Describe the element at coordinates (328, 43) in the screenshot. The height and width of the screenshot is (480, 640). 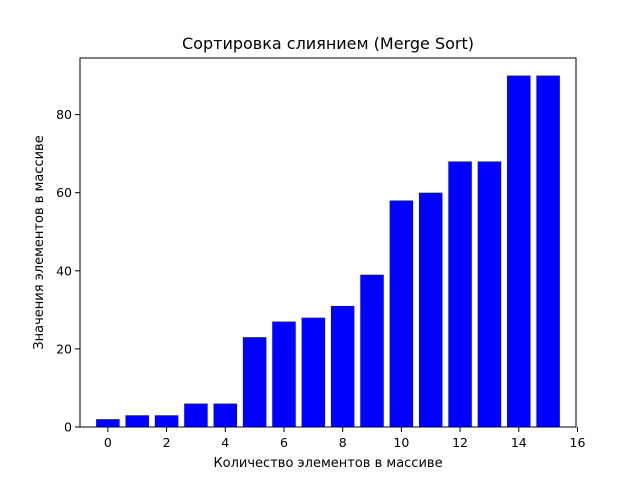
I see `chart-title: Сортировка слиянием (Merge Sort)` at that location.